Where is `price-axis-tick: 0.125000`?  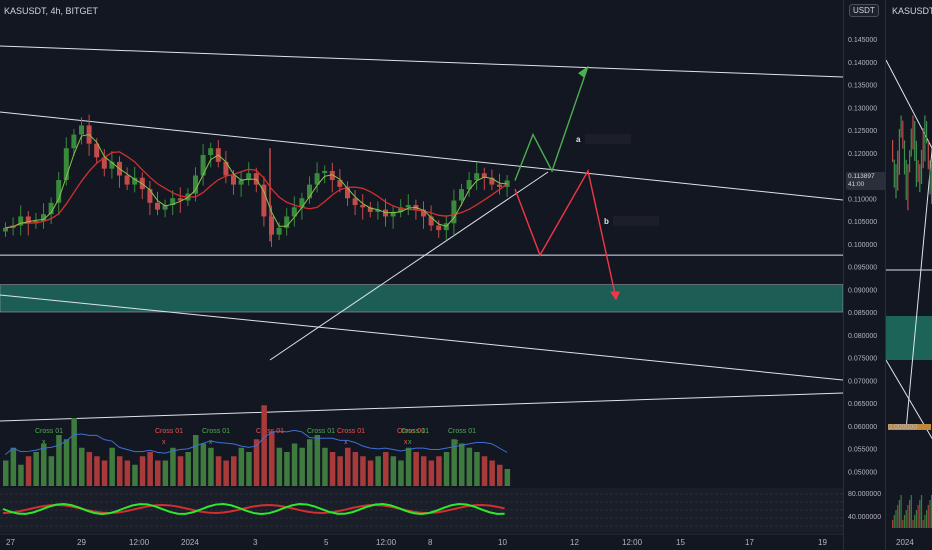 price-axis-tick: 0.125000 is located at coordinates (862, 131).